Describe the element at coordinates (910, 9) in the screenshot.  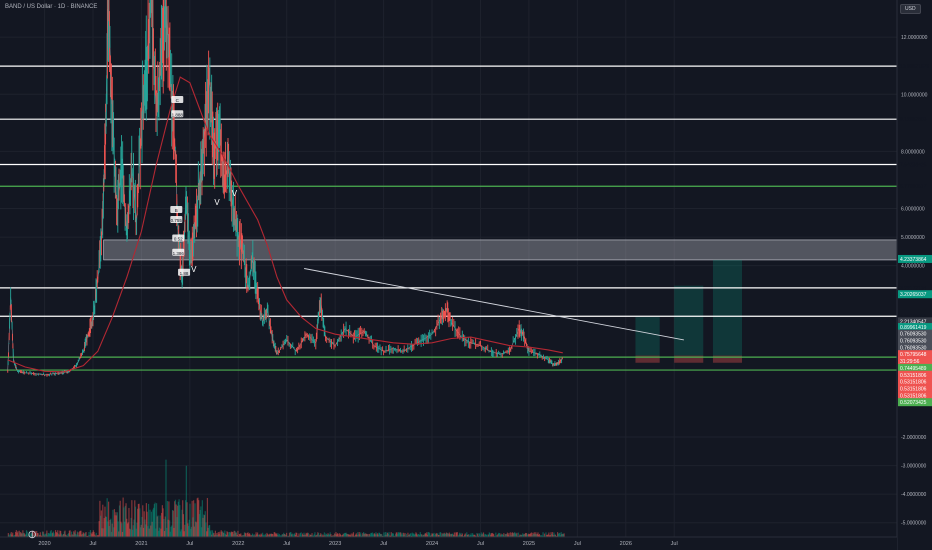
I see `currency-selector: USD` at that location.